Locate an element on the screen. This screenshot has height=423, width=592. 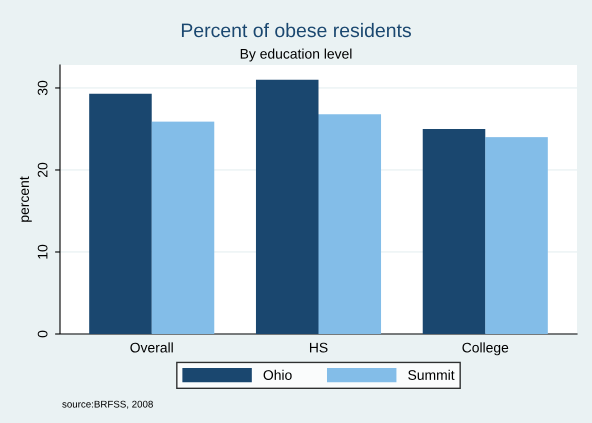
y-tick-label: 0 is located at coordinates (43, 334).